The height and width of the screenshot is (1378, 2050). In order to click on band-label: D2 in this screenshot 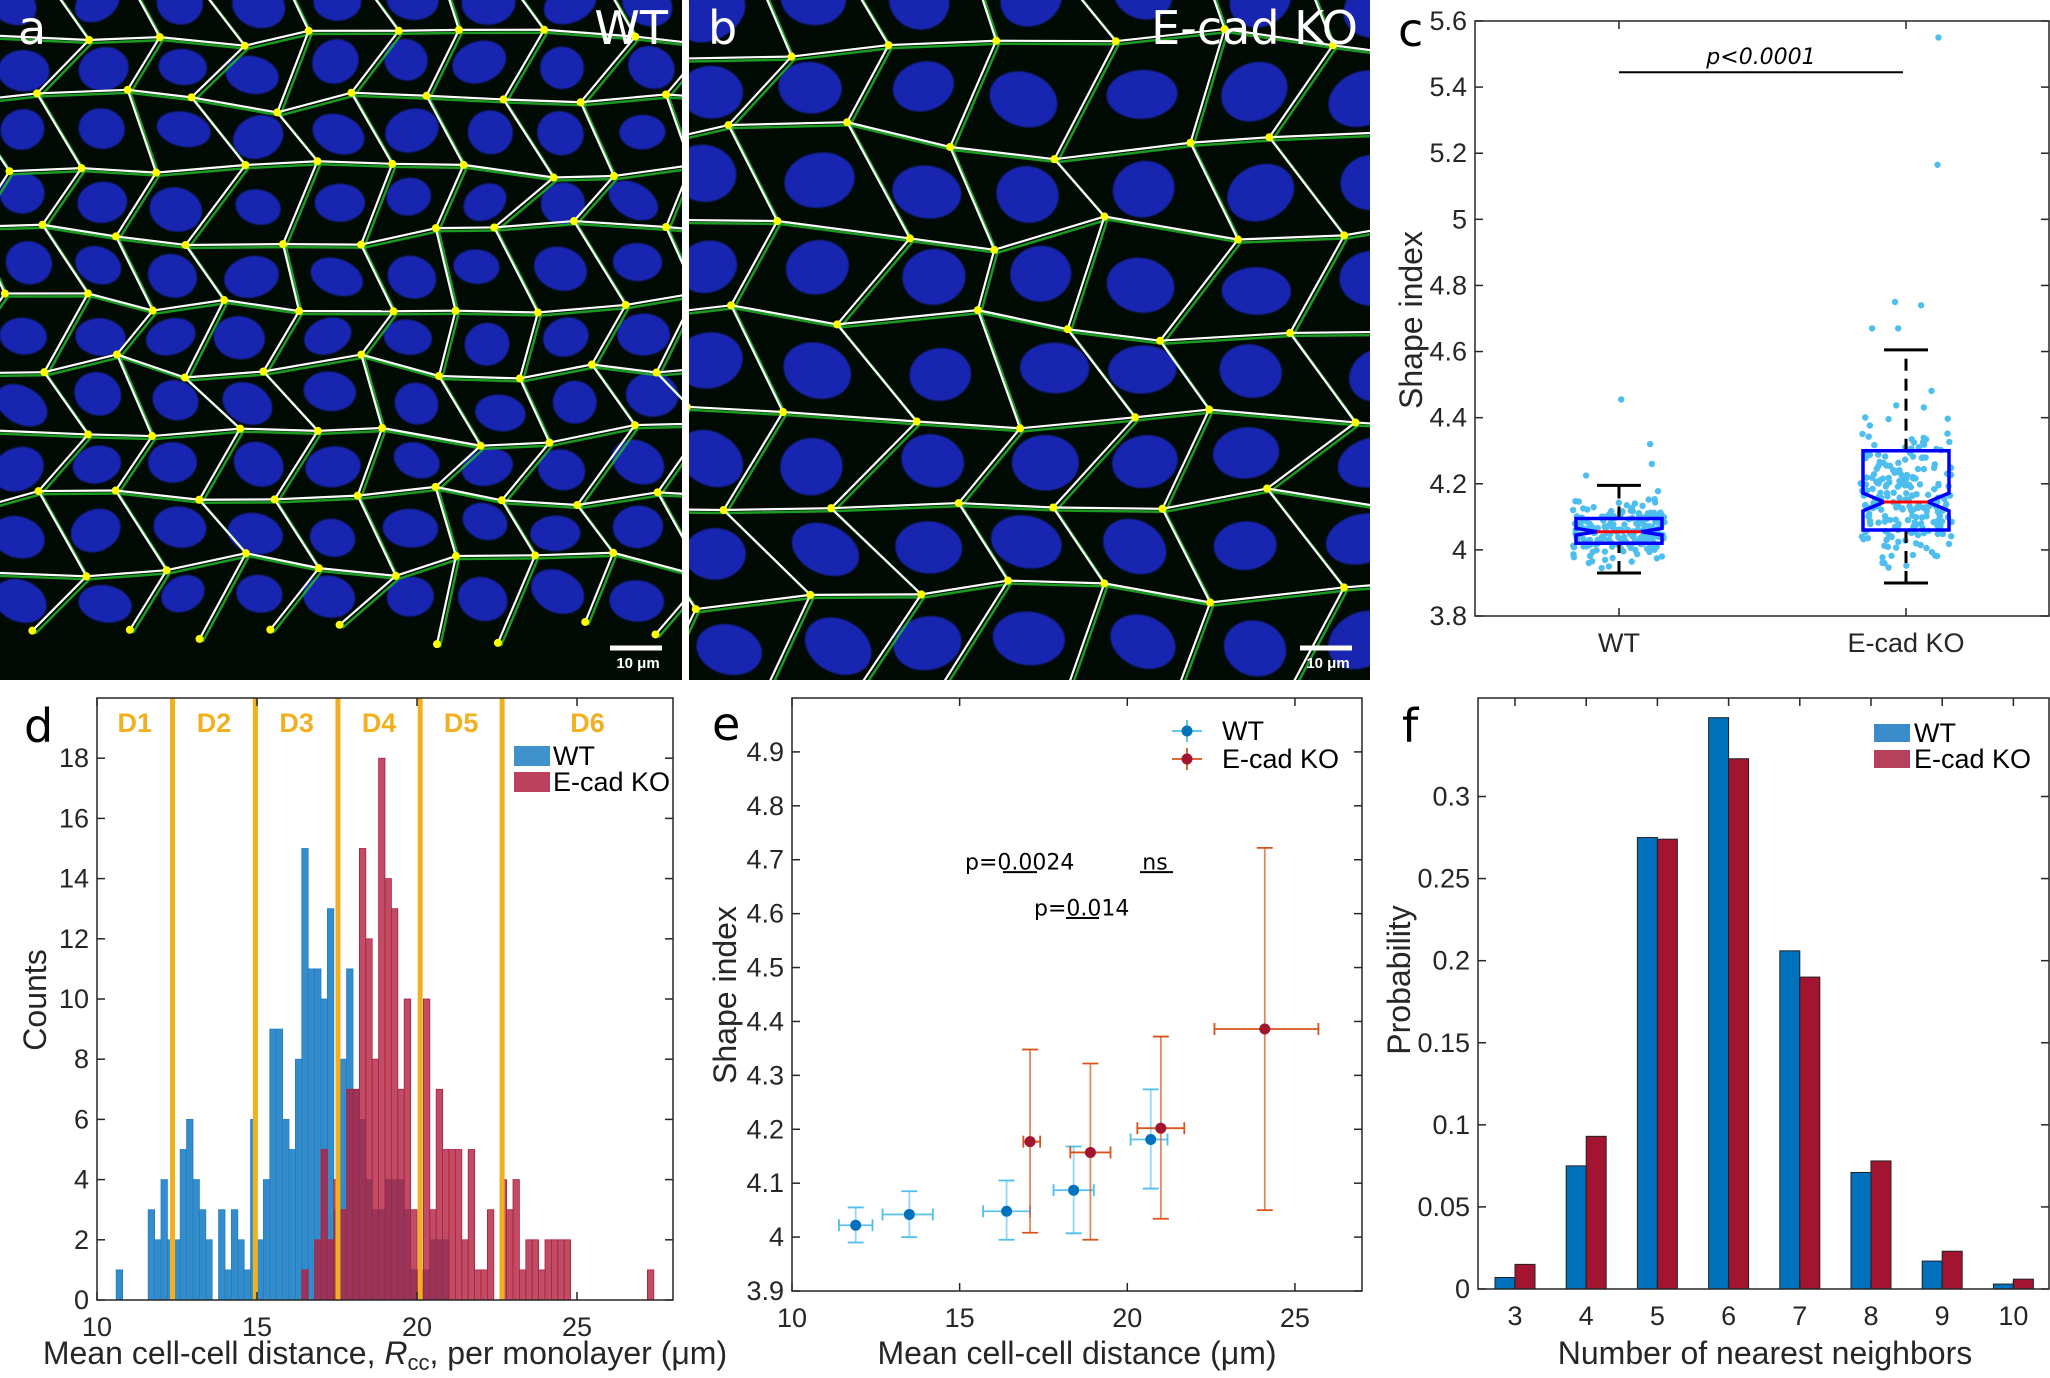, I will do `click(214, 723)`.